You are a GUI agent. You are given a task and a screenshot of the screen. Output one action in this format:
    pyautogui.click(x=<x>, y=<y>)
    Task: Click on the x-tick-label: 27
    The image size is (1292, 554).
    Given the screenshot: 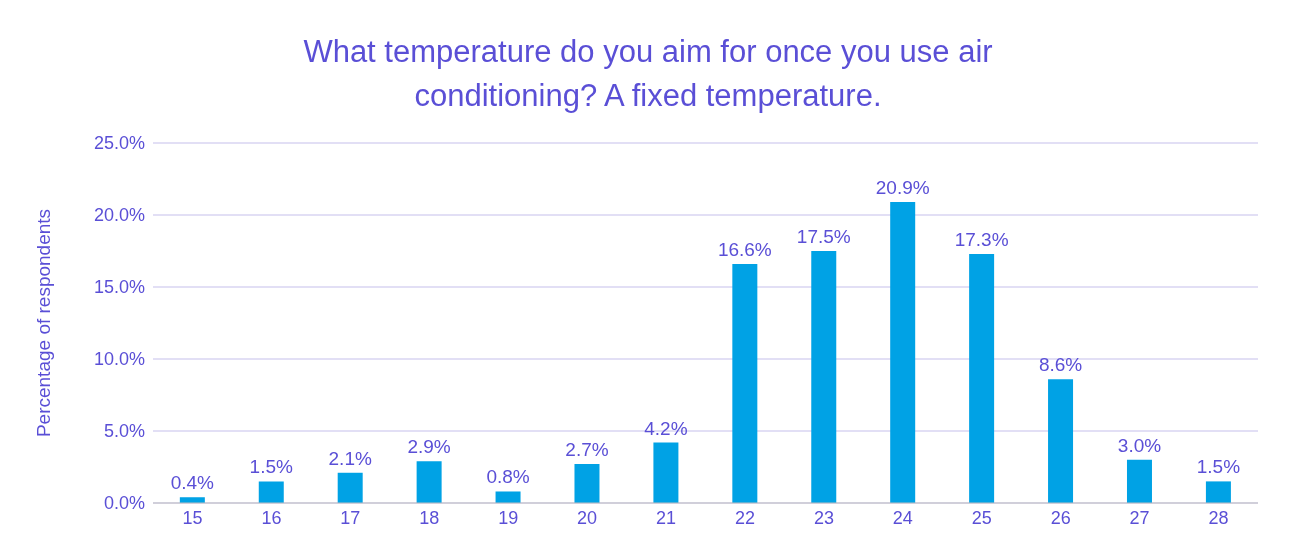 What is the action you would take?
    pyautogui.click(x=1139, y=517)
    